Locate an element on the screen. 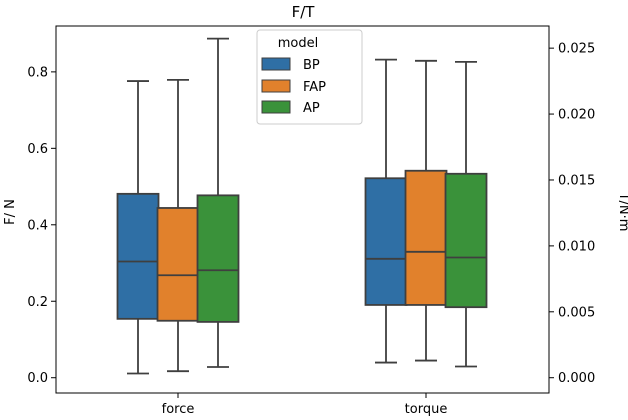  legend-swatch-ap is located at coordinates (276, 107).